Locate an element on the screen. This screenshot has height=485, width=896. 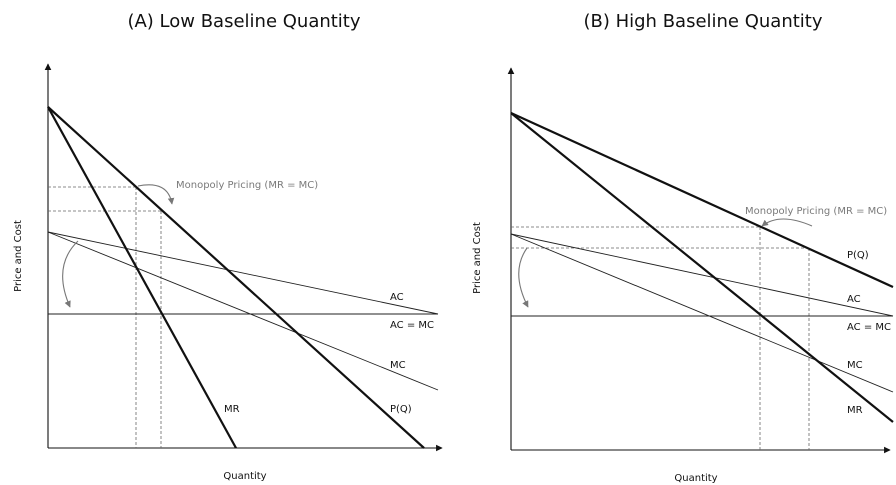
panel-b-mc-curve is located at coordinates (702, 313).